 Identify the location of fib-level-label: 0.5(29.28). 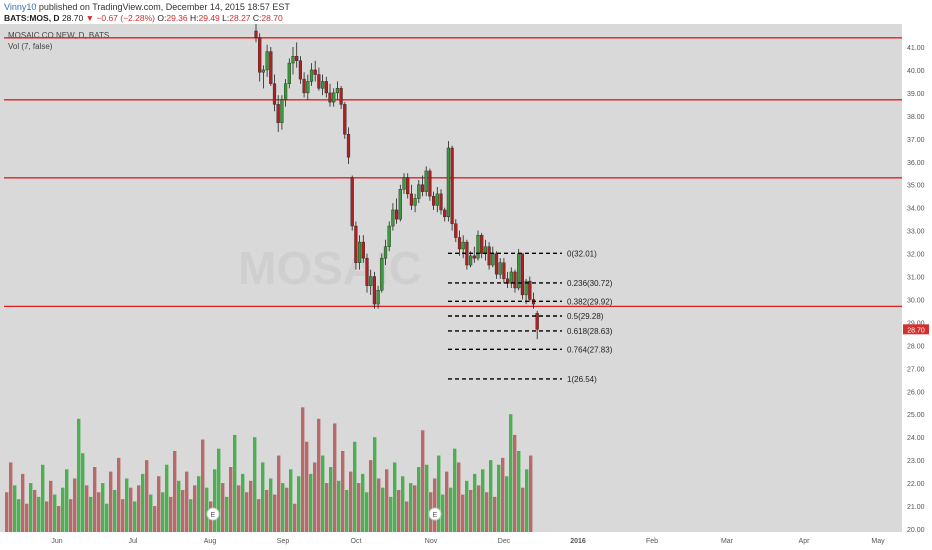
(585, 316).